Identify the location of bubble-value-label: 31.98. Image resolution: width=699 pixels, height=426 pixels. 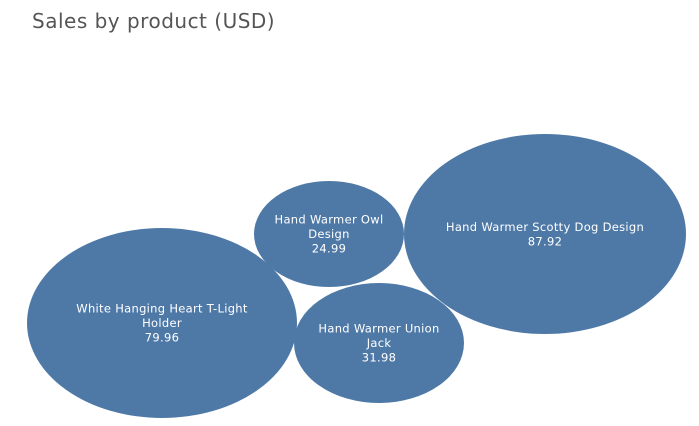
(379, 358).